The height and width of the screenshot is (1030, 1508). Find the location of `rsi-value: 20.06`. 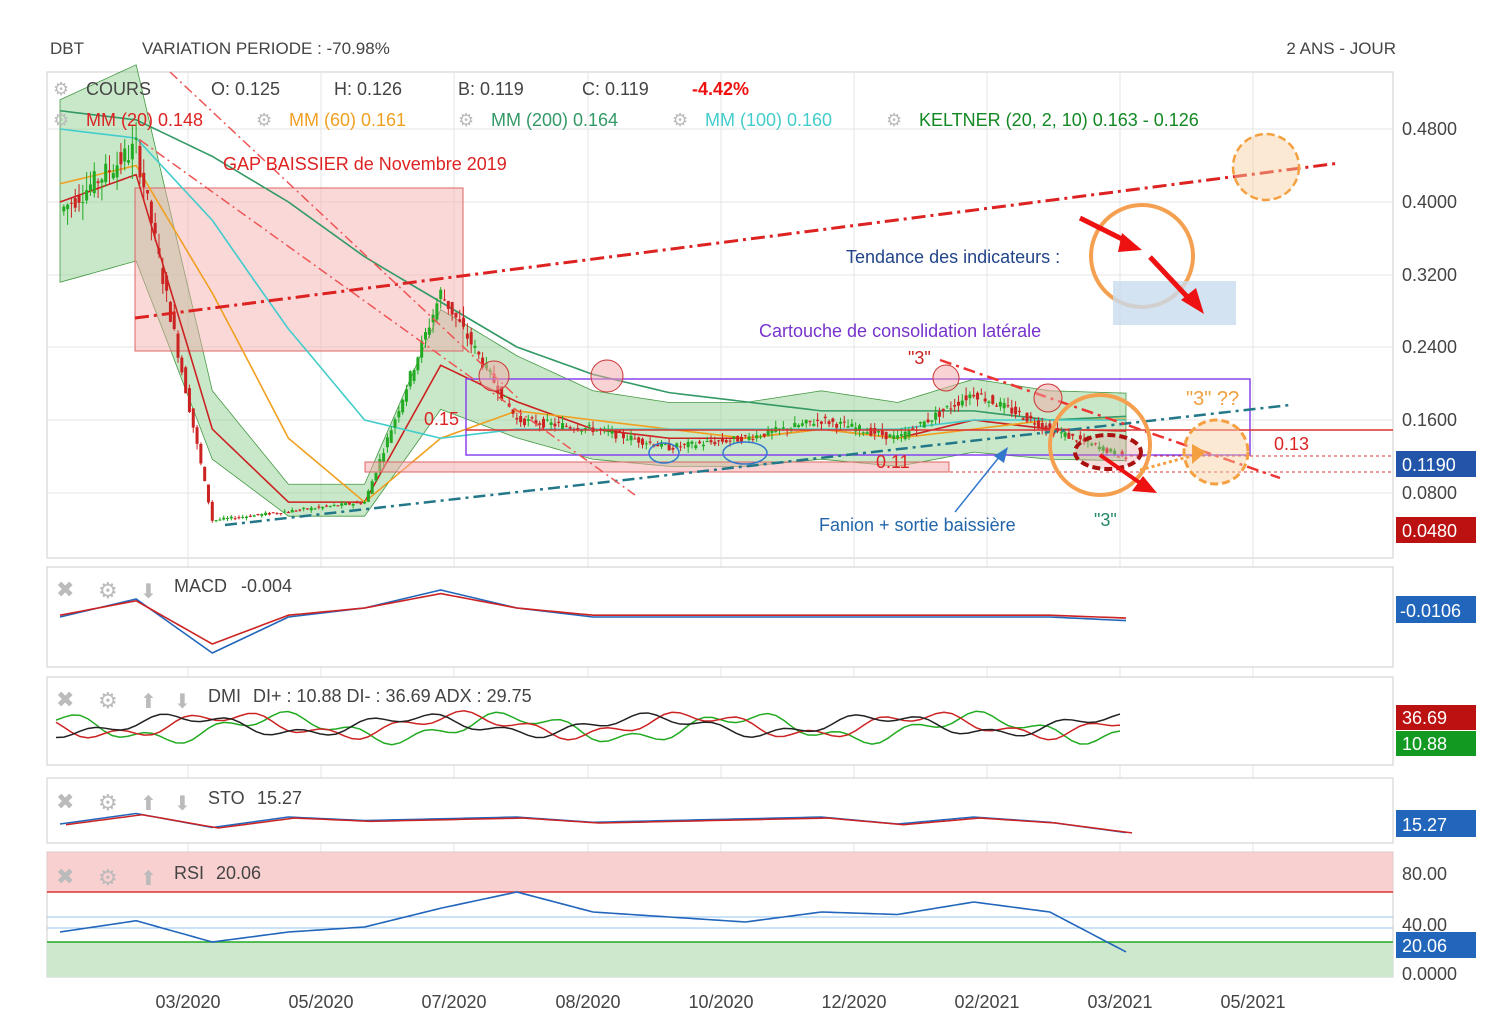

rsi-value: 20.06 is located at coordinates (238, 873).